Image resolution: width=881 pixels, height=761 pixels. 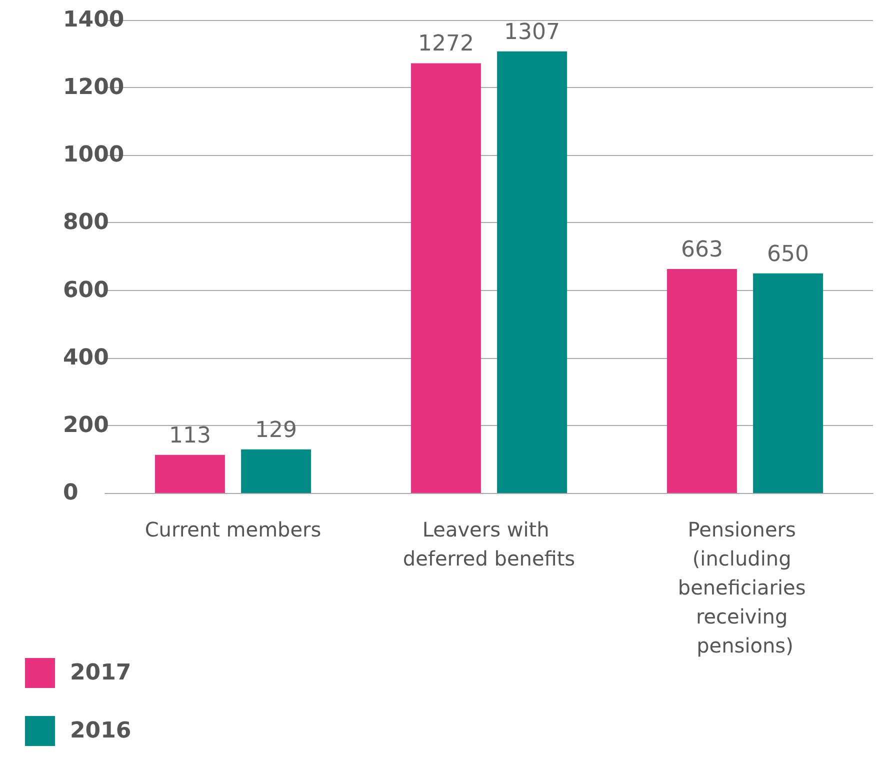 What do you see at coordinates (86, 223) in the screenshot?
I see `y-tick-label: 800` at bounding box center [86, 223].